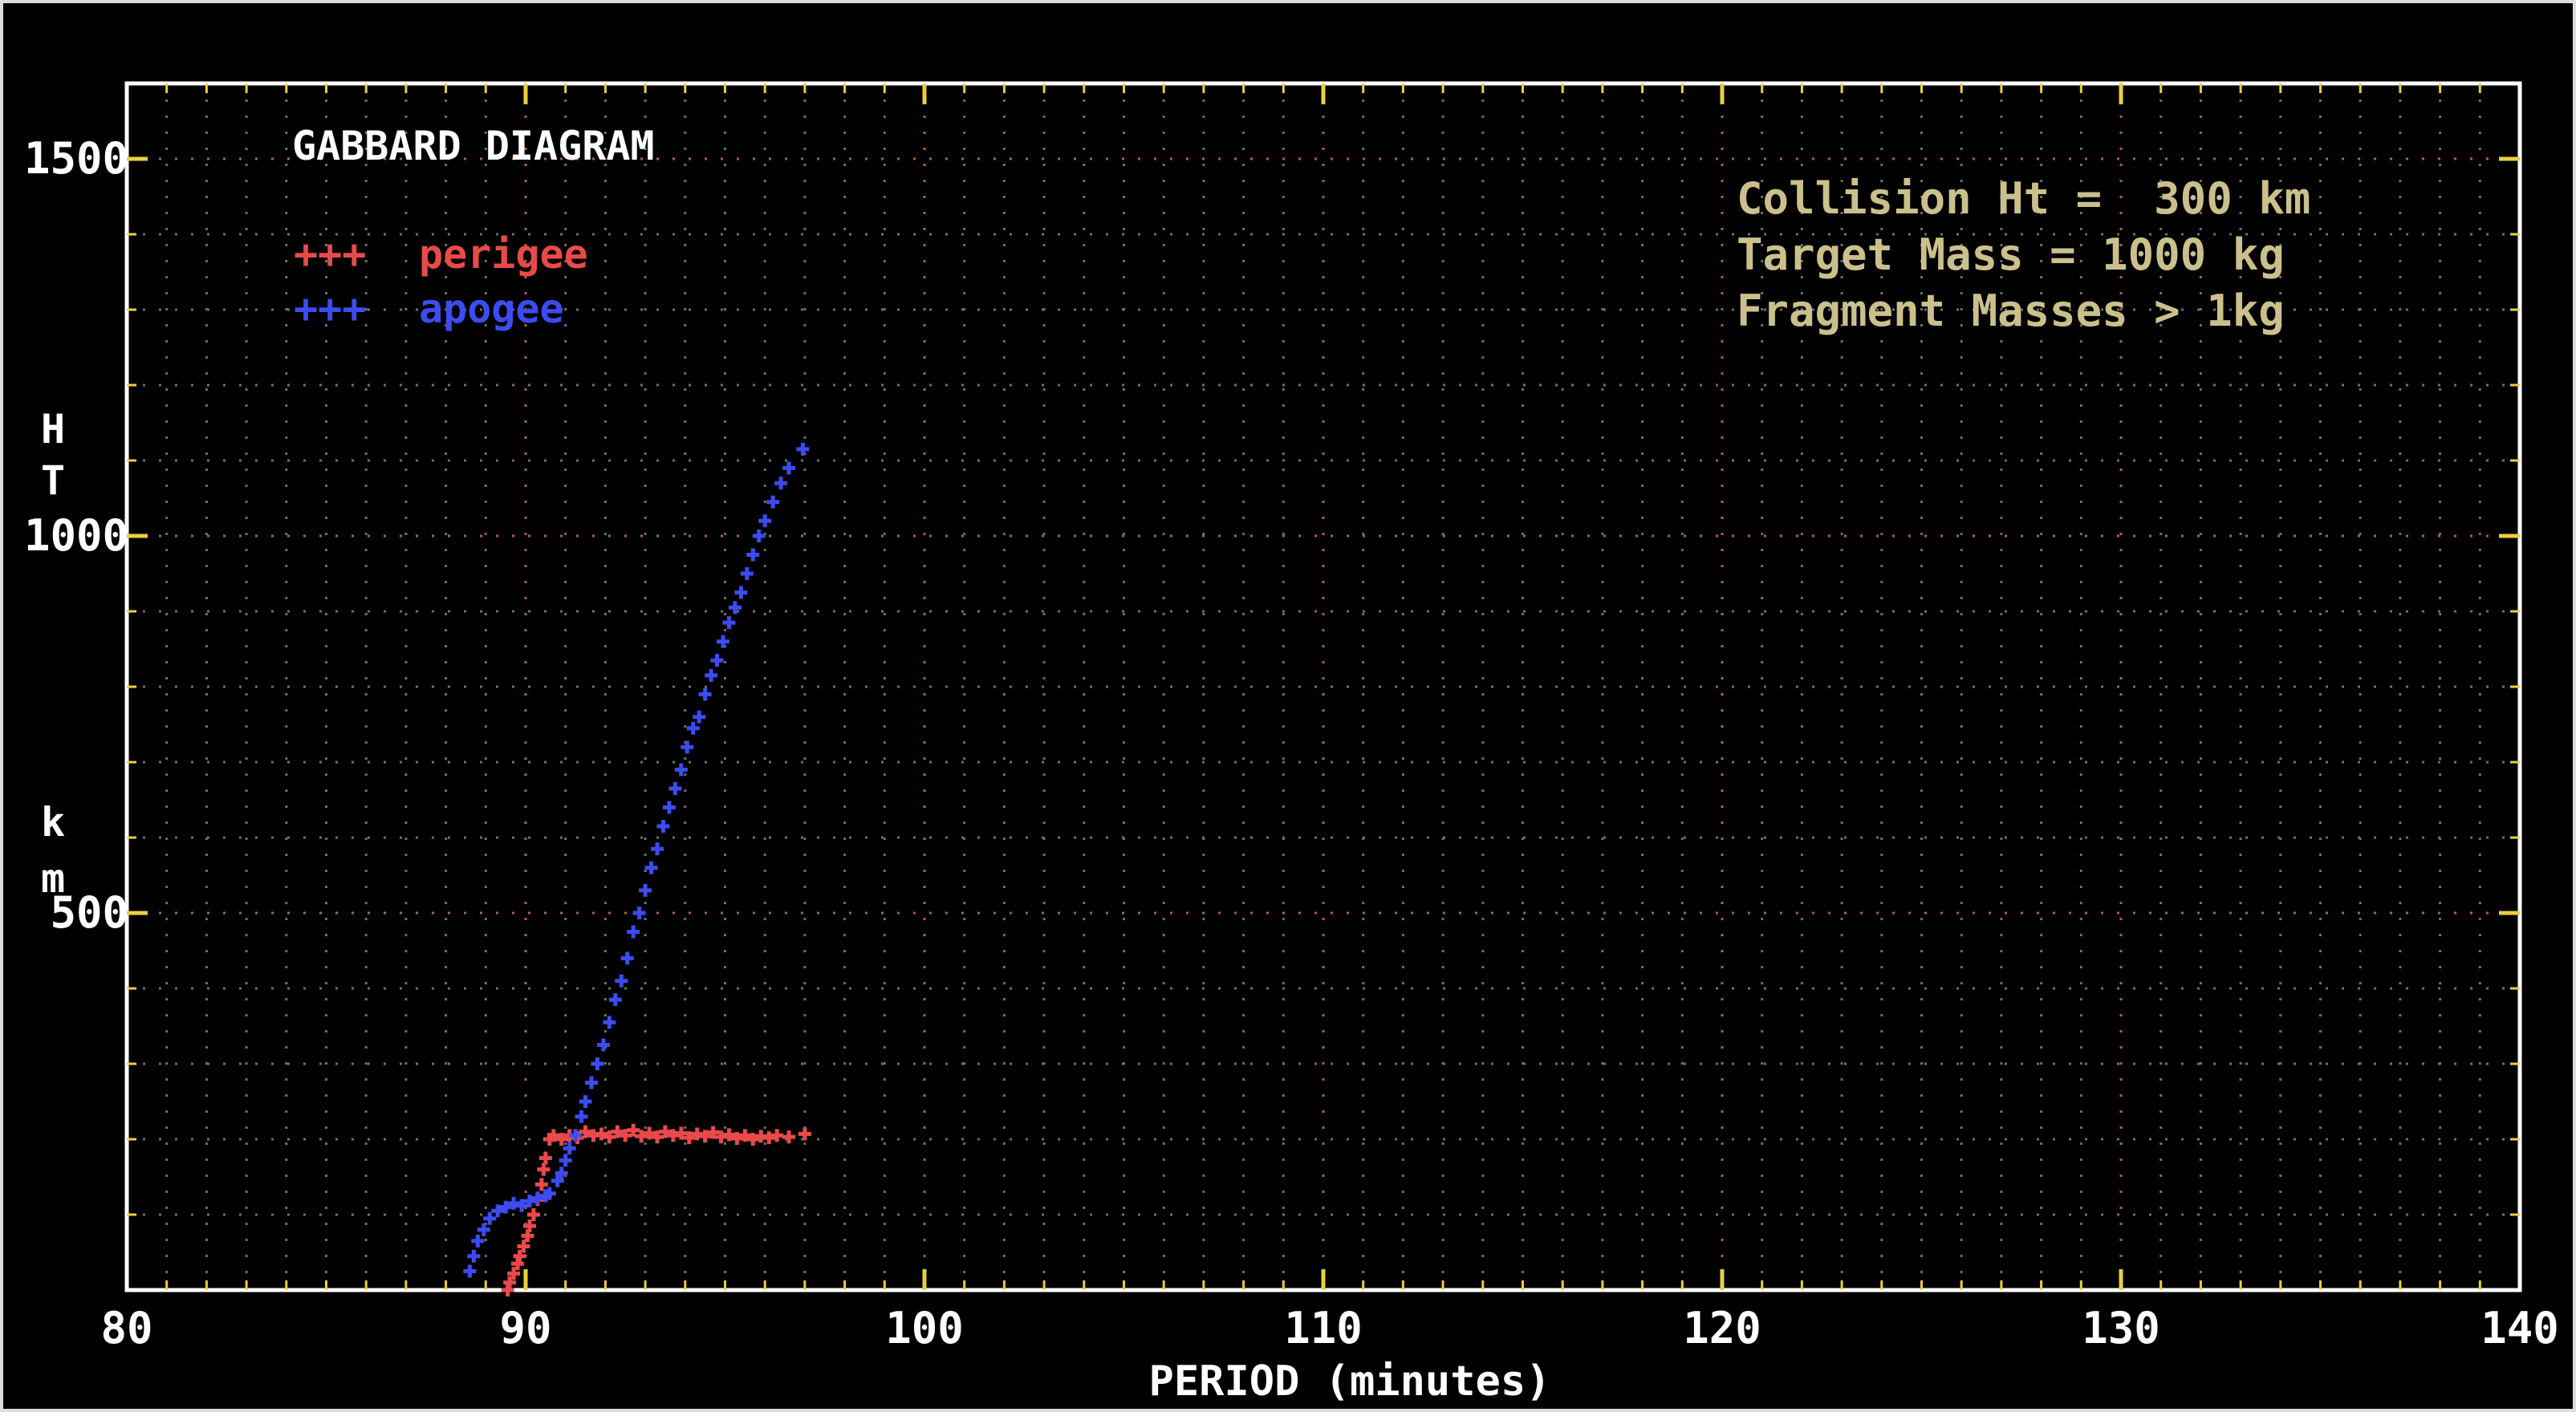 The width and height of the screenshot is (2576, 1412). What do you see at coordinates (126, 1328) in the screenshot?
I see `x-tick-label: 80` at bounding box center [126, 1328].